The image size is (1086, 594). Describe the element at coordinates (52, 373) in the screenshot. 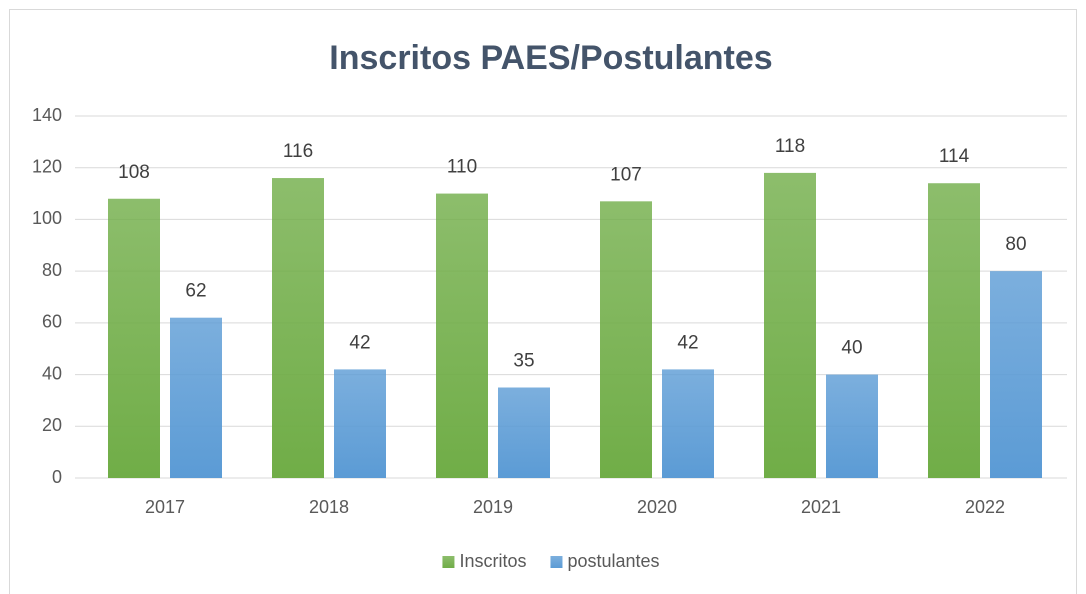

I see `y-tick-label: 40` at that location.